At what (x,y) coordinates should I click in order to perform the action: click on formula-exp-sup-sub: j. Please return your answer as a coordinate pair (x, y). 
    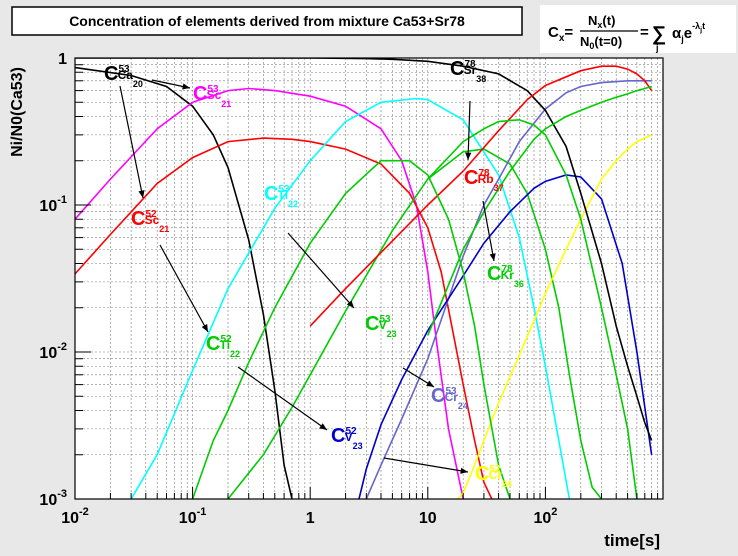
    Looking at the image, I should click on (700, 30).